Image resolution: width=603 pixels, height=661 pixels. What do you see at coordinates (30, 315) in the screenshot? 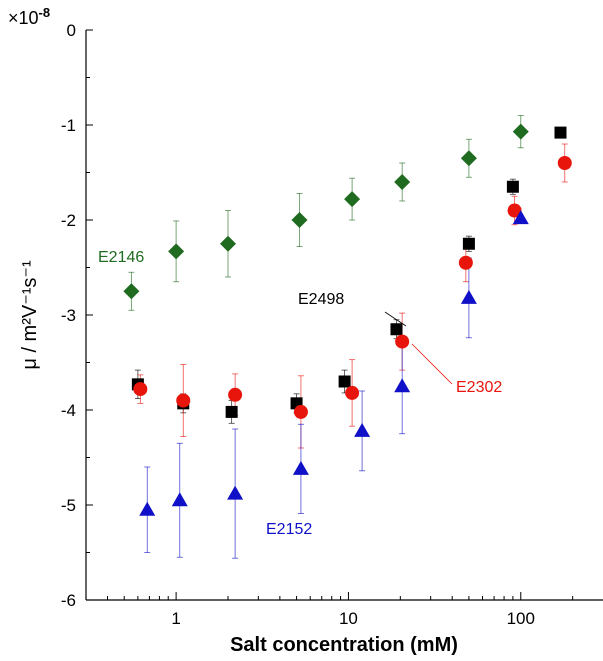
I see `y-axis-title: μ / m²V⁻¹s⁻¹` at bounding box center [30, 315].